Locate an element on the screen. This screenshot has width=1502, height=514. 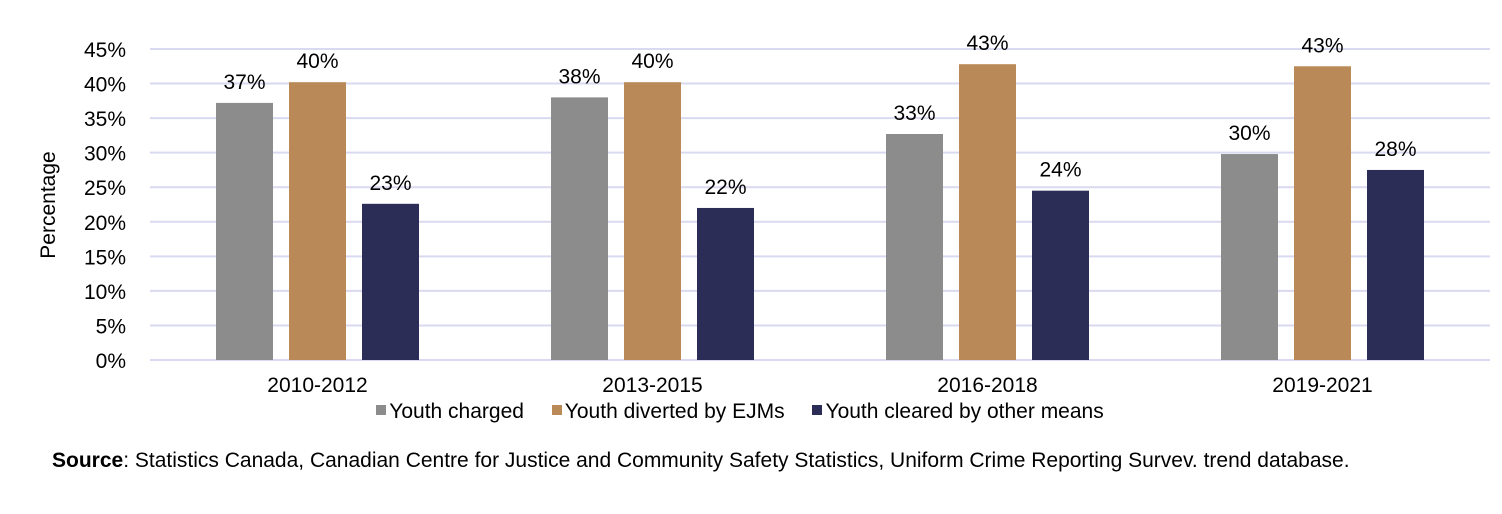
y-tick-label: 5% is located at coordinates (111, 326).